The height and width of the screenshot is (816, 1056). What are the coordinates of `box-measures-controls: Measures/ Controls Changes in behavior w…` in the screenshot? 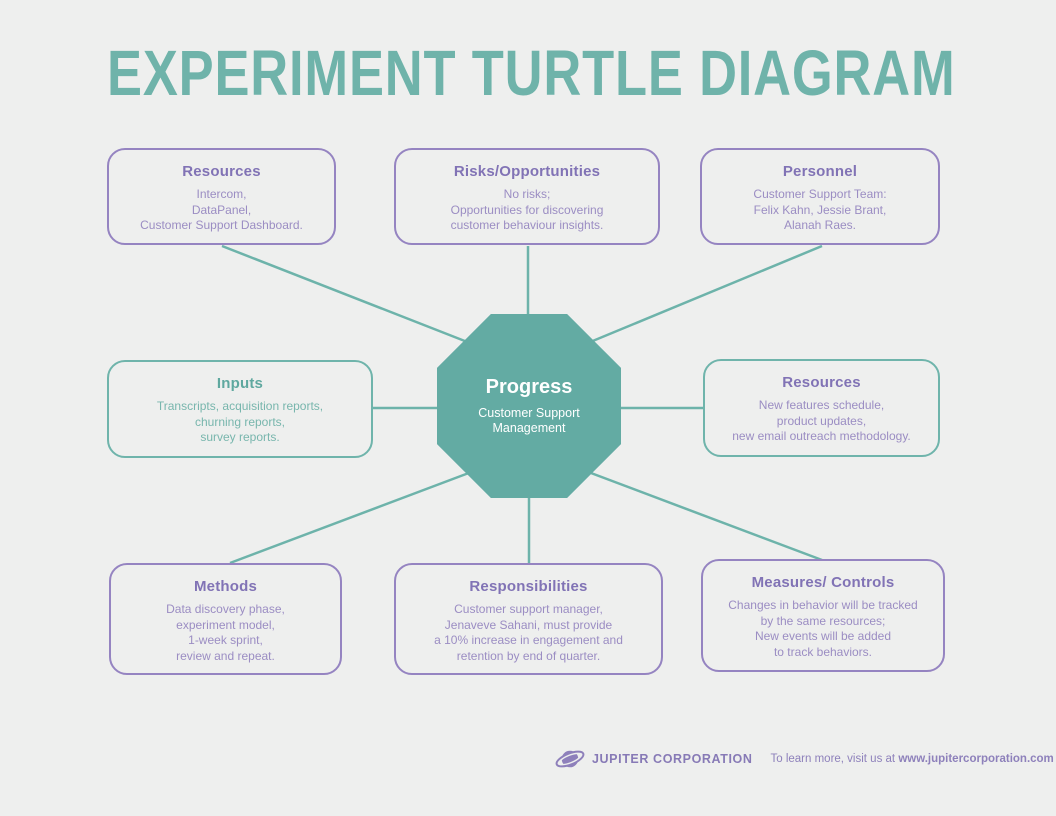 It's located at (823, 615).